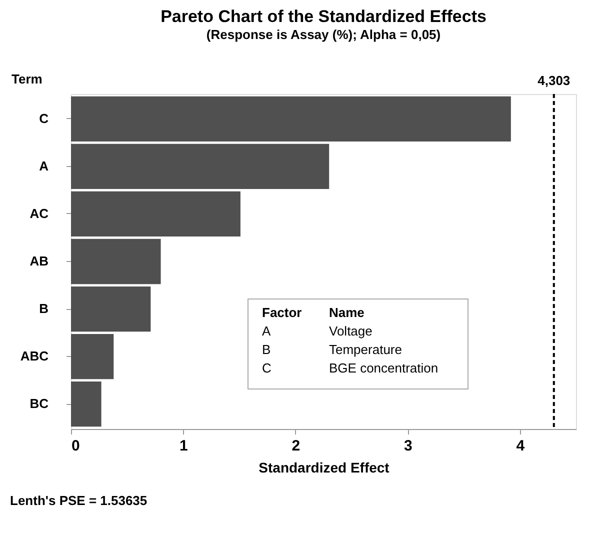 This screenshot has height=545, width=600. I want to click on y-tick-label: AB, so click(39, 261).